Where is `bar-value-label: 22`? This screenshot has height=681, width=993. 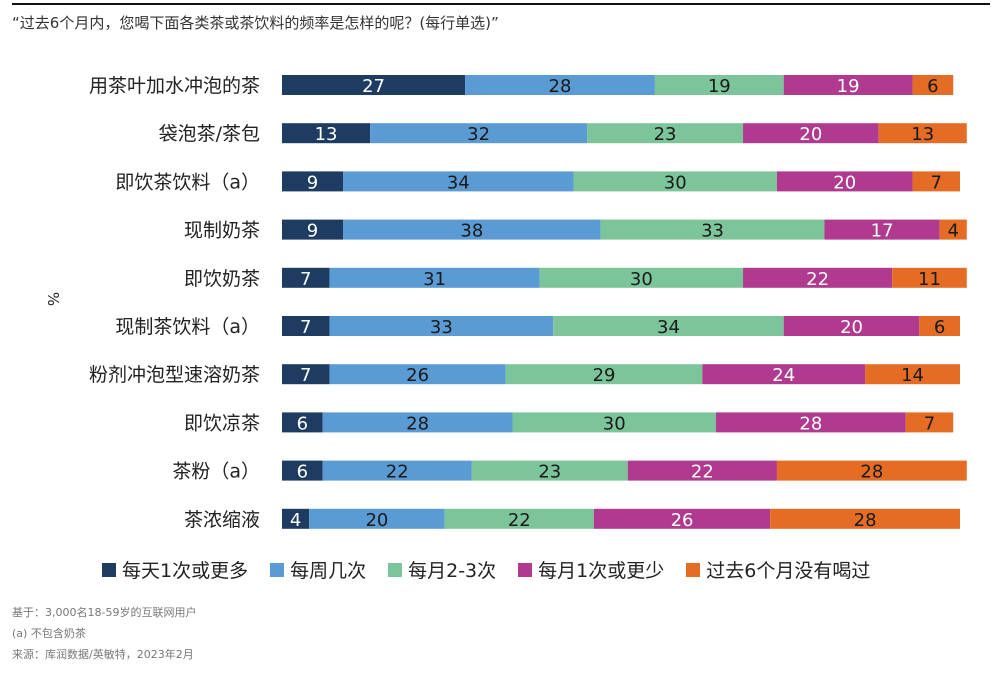 bar-value-label: 22 is located at coordinates (817, 279).